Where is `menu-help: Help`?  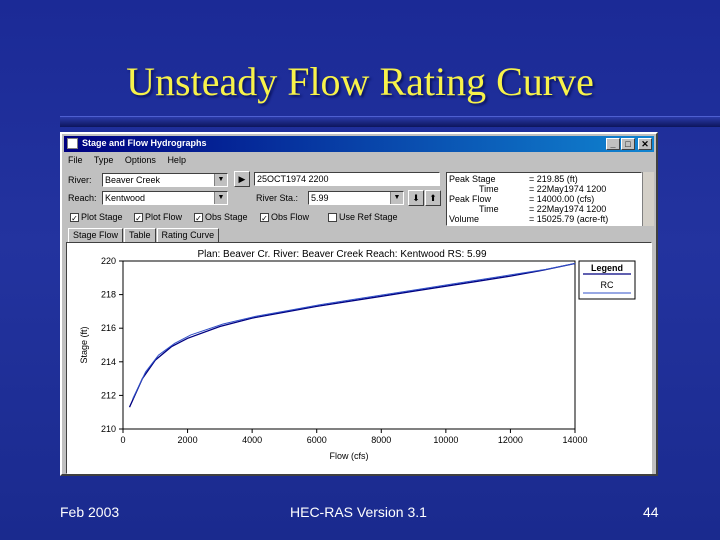
menu-help: Help is located at coordinates (176, 160).